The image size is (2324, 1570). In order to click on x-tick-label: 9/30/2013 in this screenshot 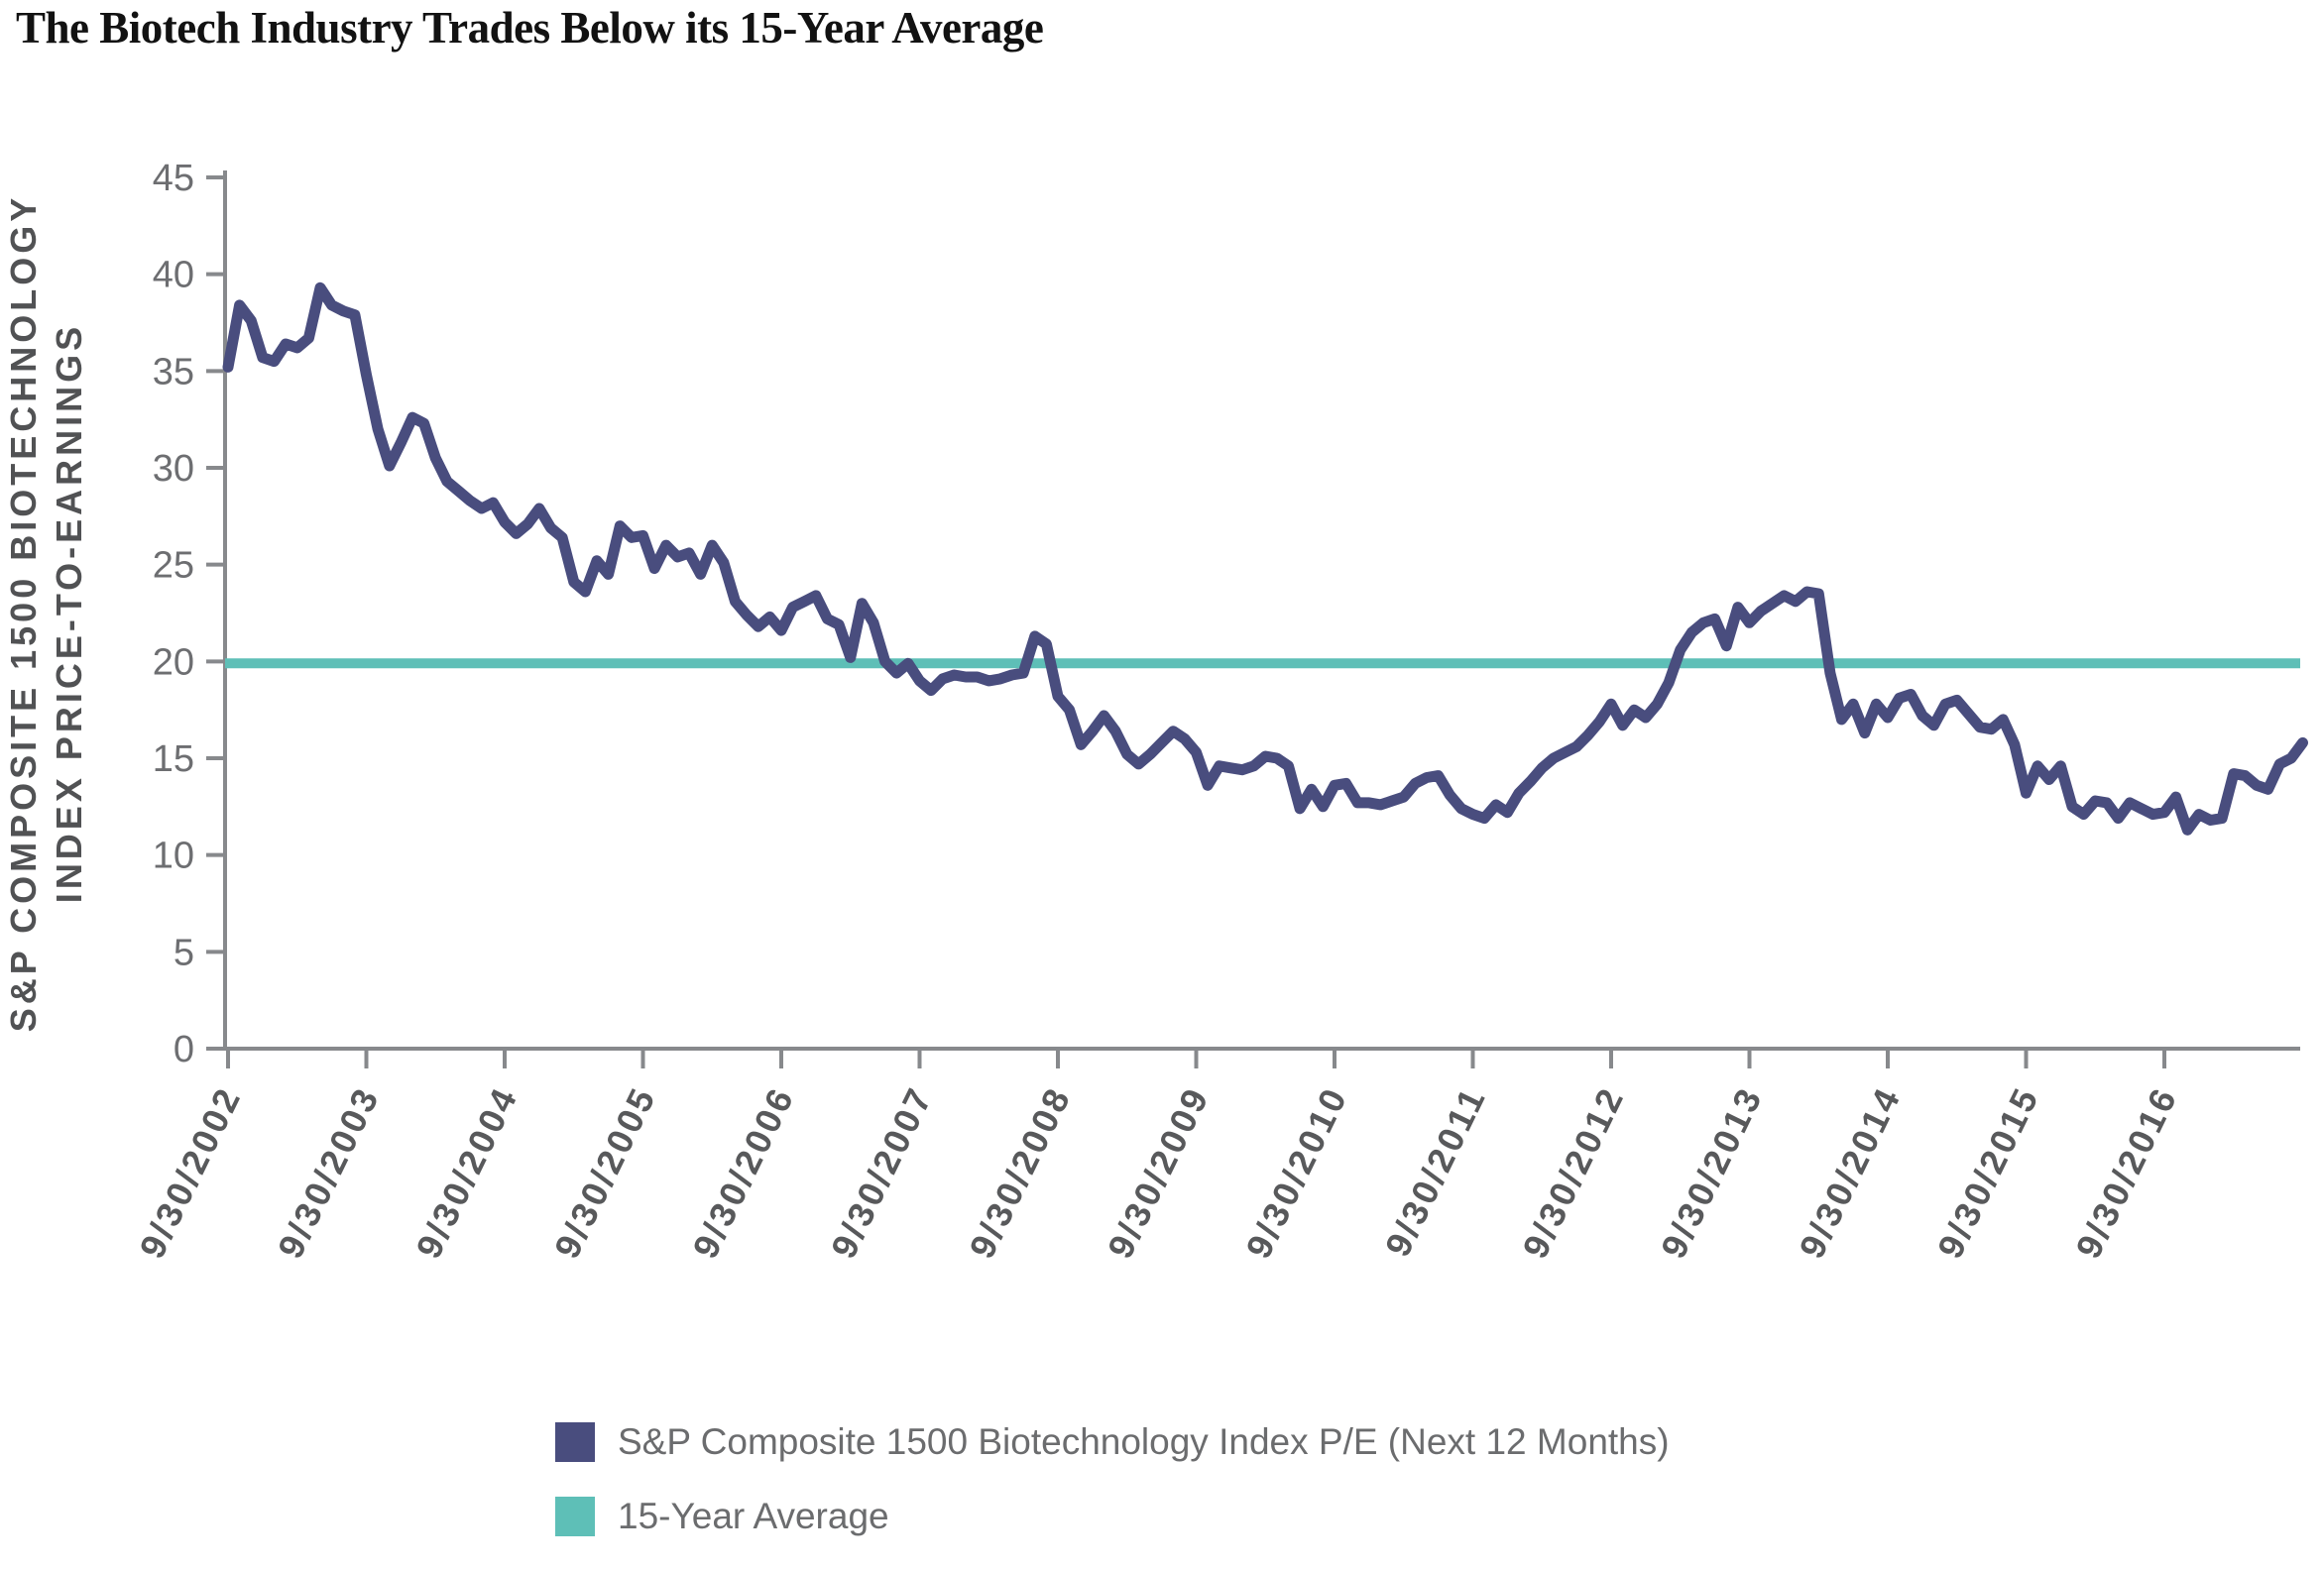, I will do `click(1712, 1172)`.